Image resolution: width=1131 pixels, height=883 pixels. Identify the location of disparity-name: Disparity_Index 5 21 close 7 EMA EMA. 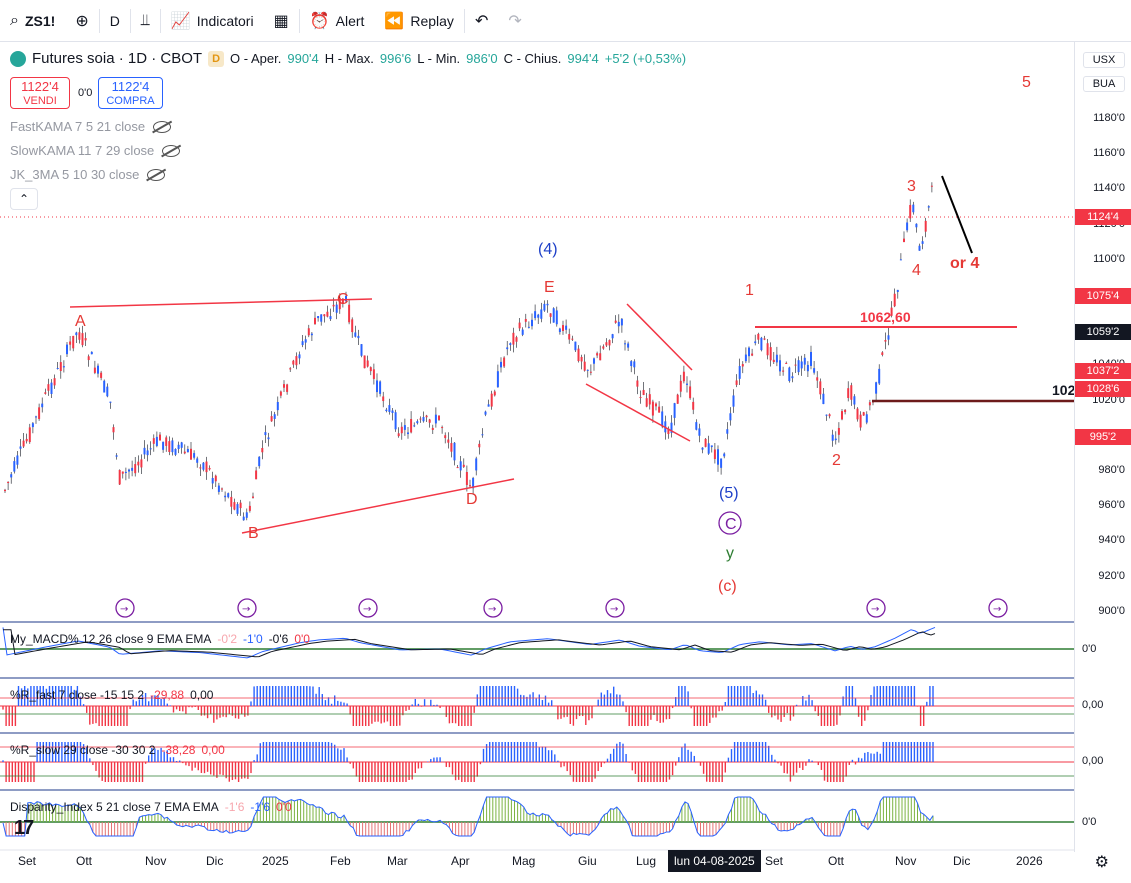
(114, 807).